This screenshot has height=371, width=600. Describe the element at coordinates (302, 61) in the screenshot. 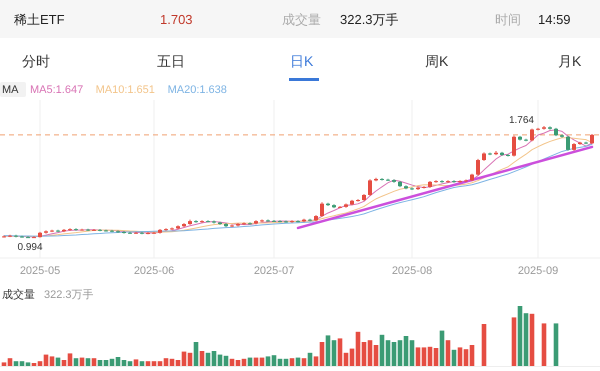

I see `text: 日K` at that location.